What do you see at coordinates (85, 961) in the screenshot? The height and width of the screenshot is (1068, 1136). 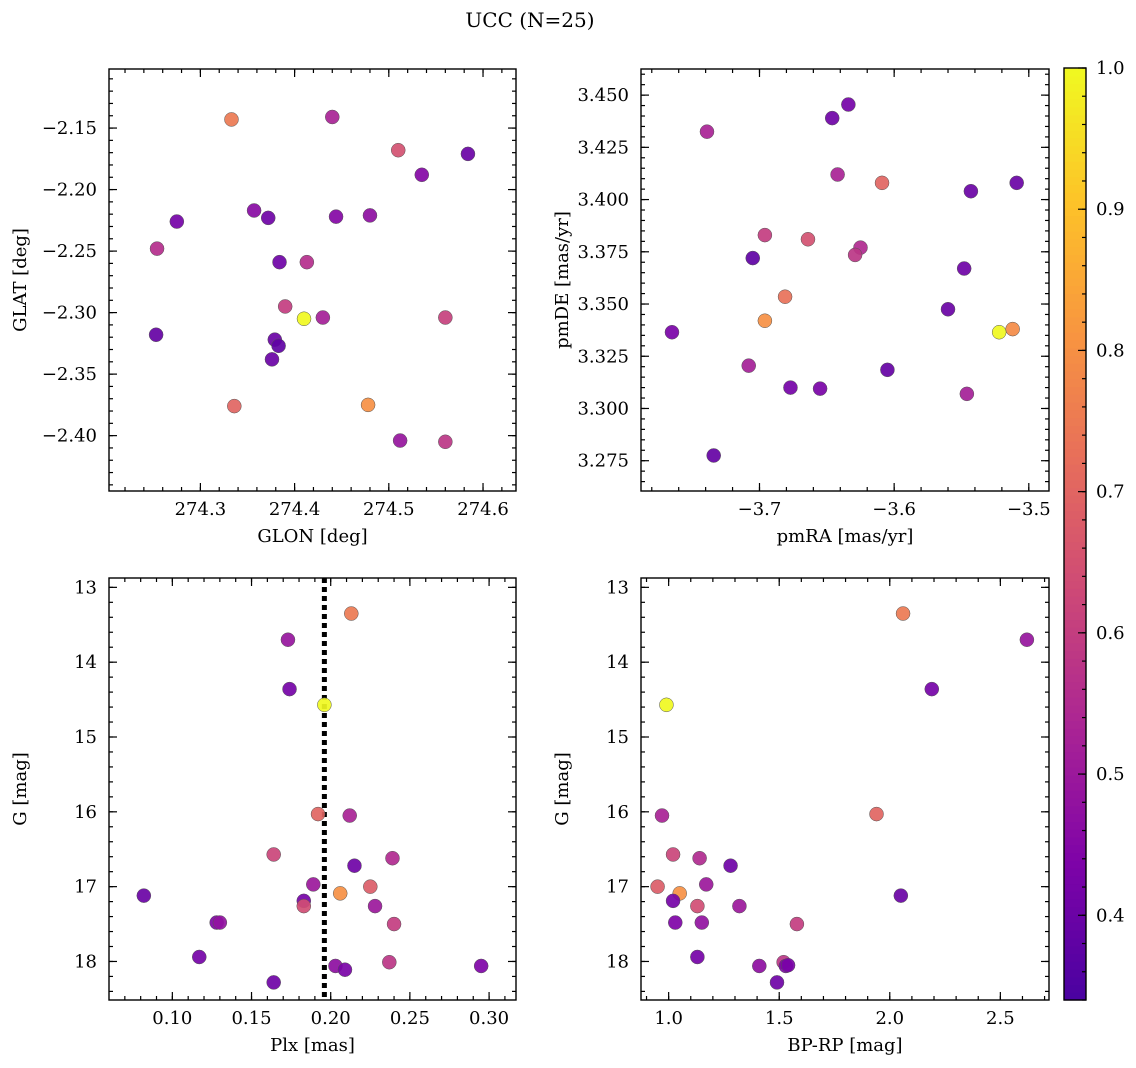 I see `y-tick-label: 18` at bounding box center [85, 961].